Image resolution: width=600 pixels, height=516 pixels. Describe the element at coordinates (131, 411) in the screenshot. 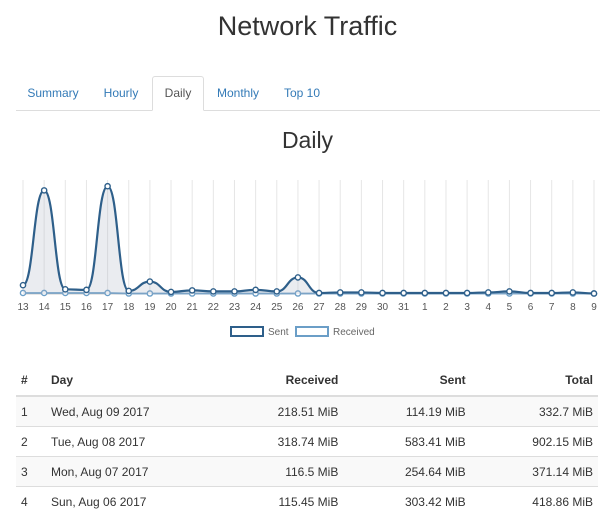

I see `cell-day: Wed, Aug 09 2017` at that location.